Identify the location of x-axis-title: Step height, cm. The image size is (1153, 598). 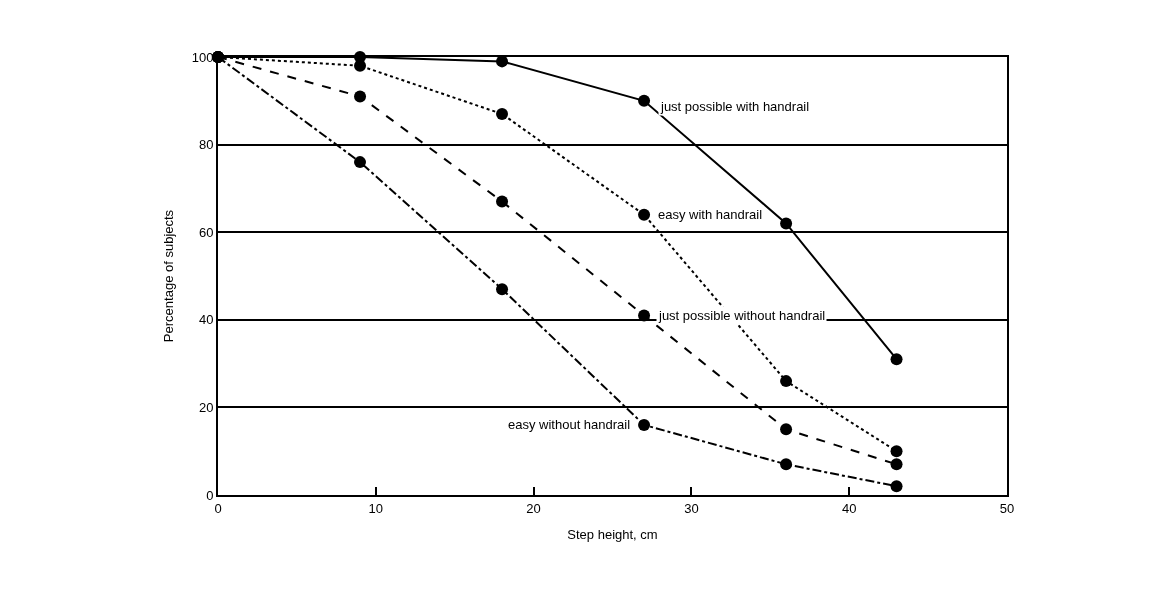
(612, 534).